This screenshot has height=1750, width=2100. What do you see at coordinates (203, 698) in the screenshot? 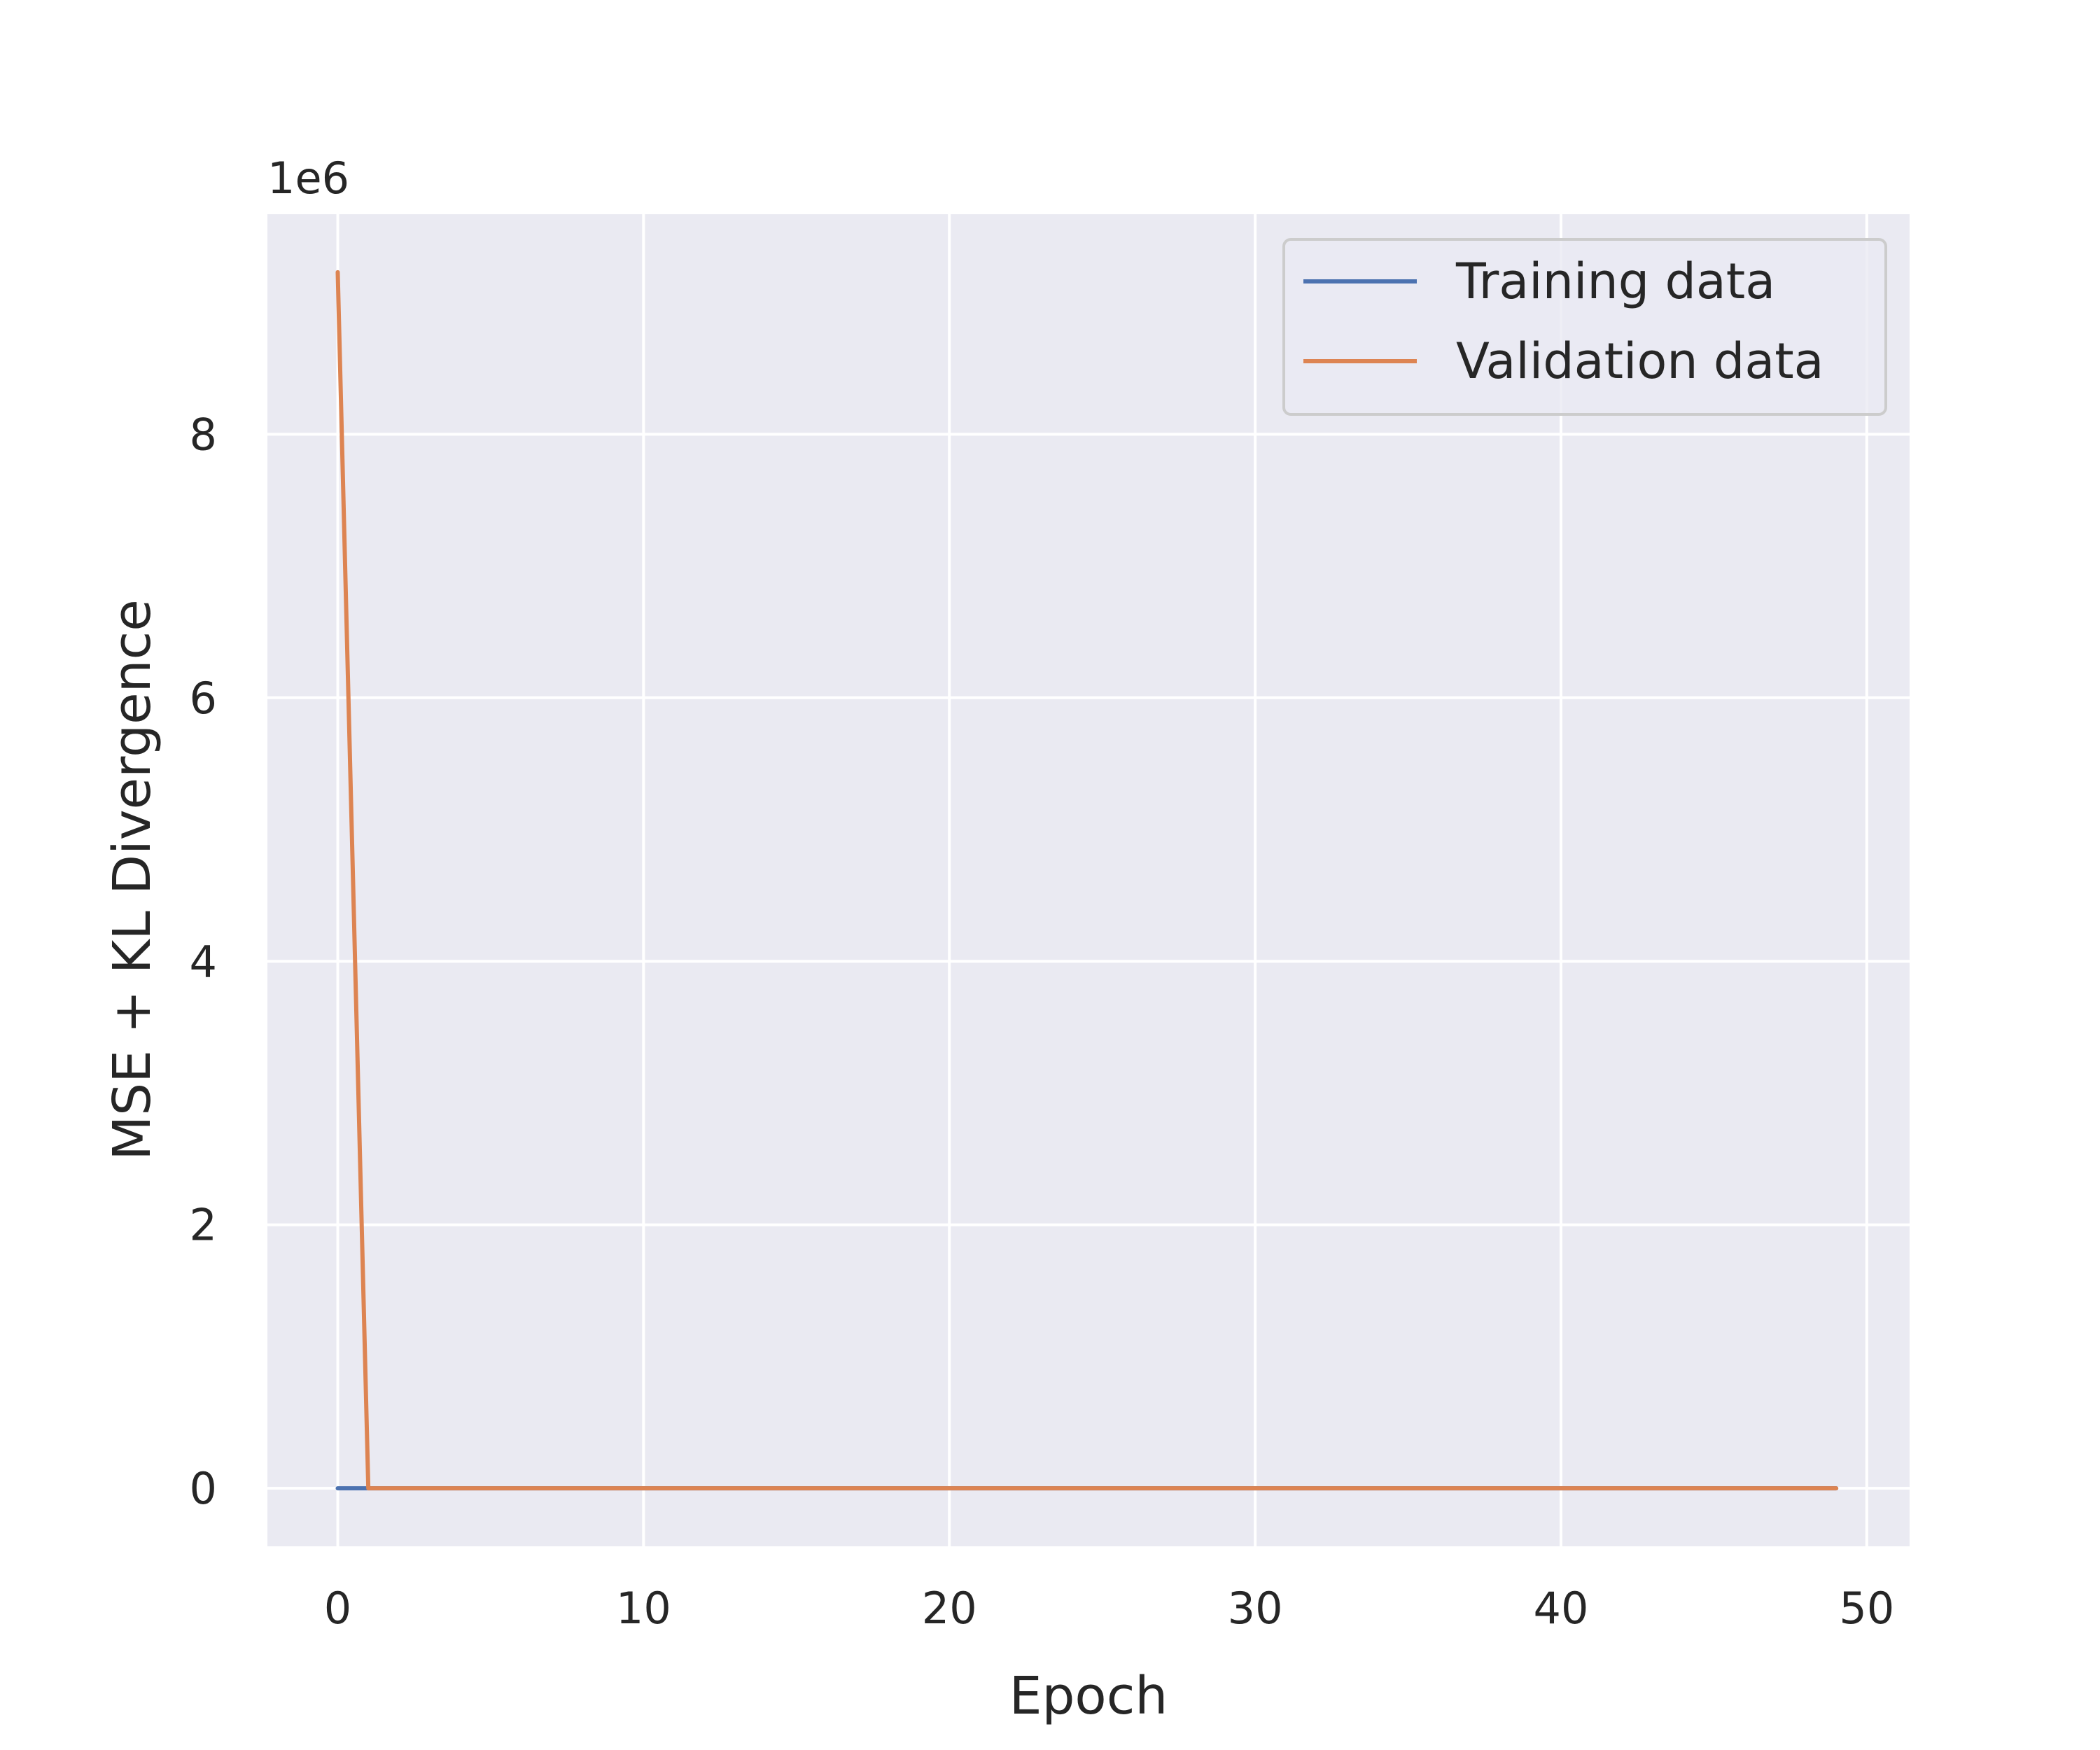
I see `y-tick-label: 6` at bounding box center [203, 698].